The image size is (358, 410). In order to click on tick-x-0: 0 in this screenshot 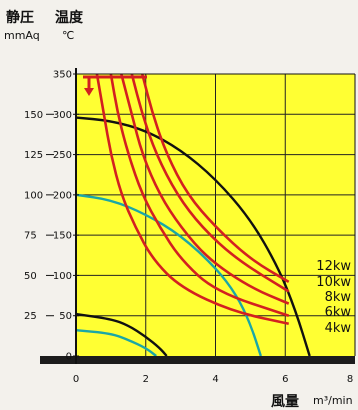, I will do `click(76, 379)`.